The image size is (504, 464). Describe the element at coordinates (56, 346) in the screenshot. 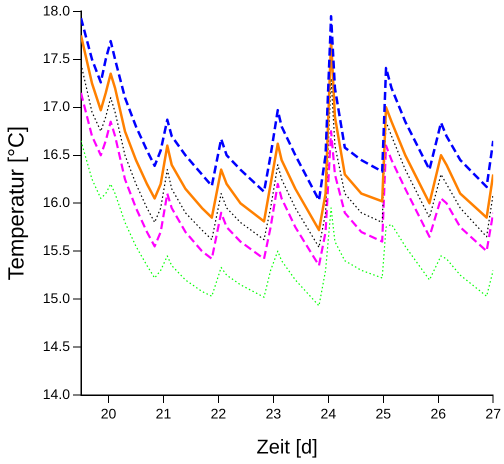

I see `y-tick-label: 14.5` at that location.